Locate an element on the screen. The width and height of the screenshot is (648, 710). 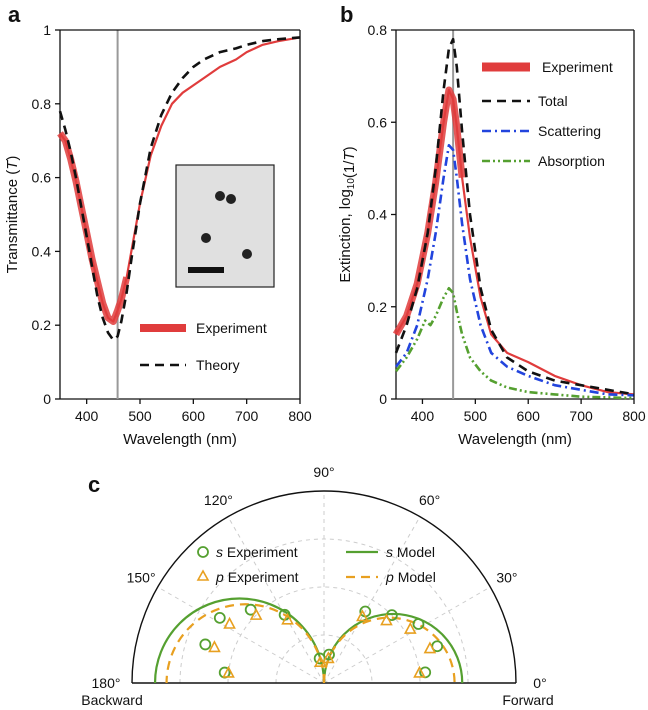
legend-swatch-s-experiment is located at coordinates (203, 552).